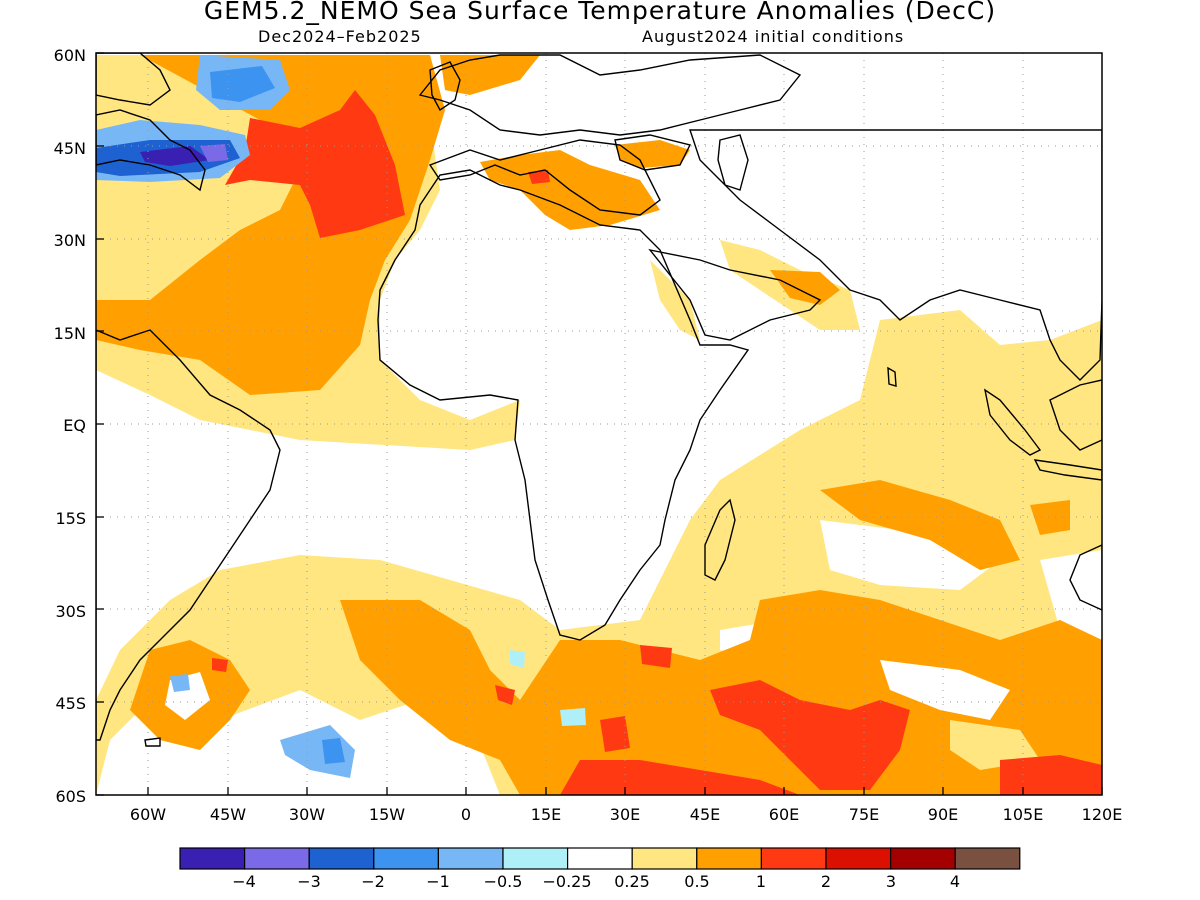 This screenshot has width=1200, height=900. What do you see at coordinates (773, 36) in the screenshot?
I see `initial-conditions-label: August2024 initial conditions` at bounding box center [773, 36].